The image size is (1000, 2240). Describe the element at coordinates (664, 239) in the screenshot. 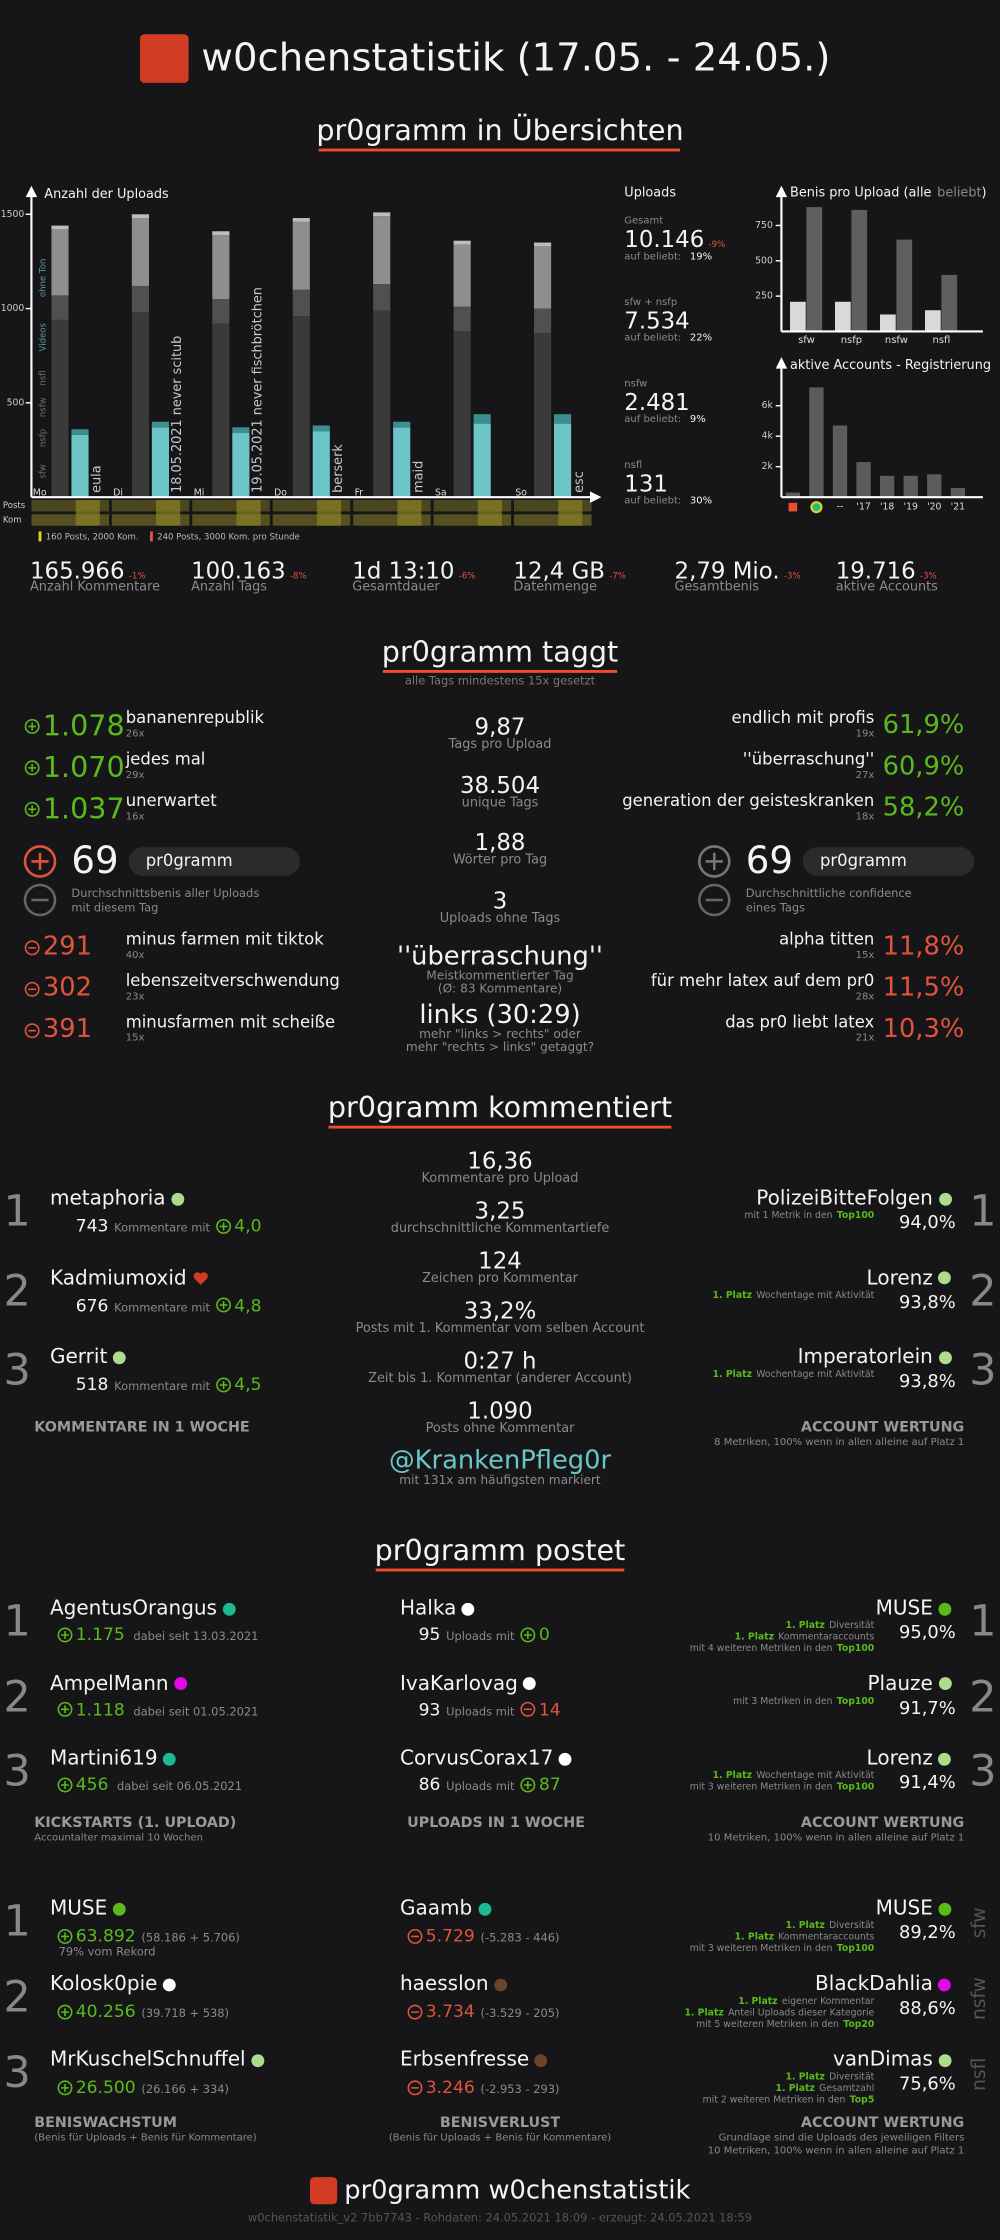

I see `upload-value: 10.146` at that location.